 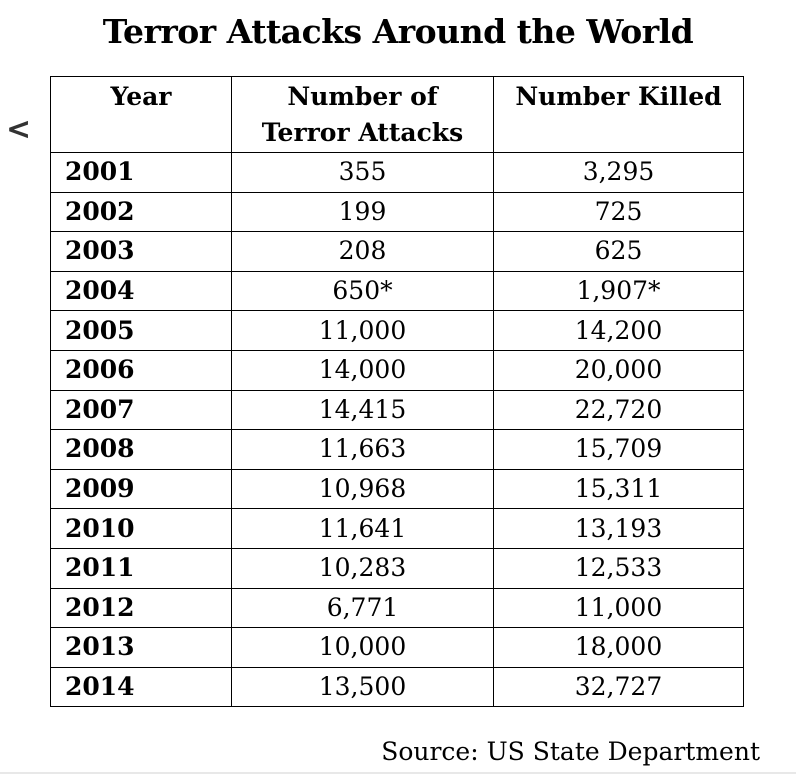 I want to click on table-row: 2013 10,000 18,000, so click(x=397, y=647).